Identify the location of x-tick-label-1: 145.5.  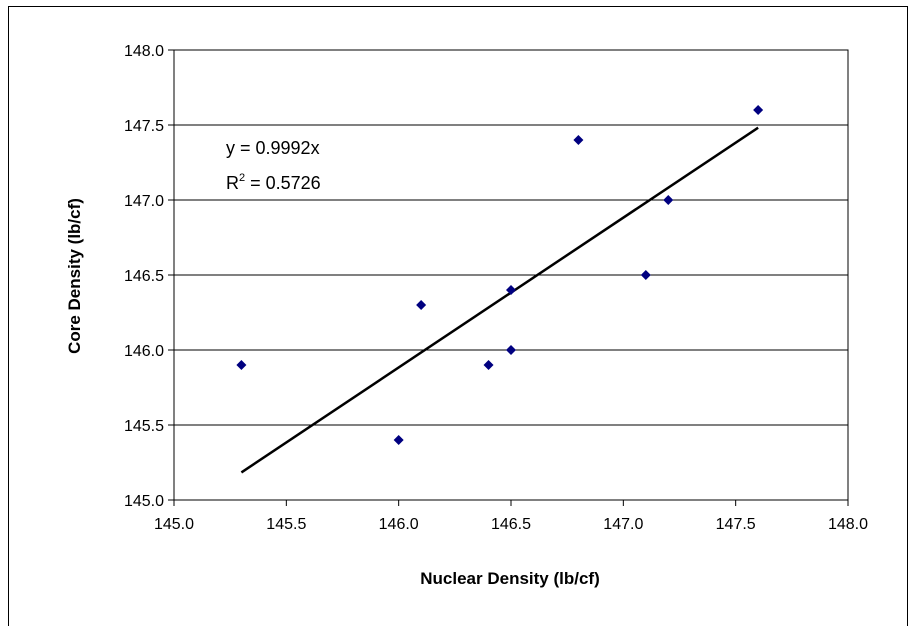
(286, 524).